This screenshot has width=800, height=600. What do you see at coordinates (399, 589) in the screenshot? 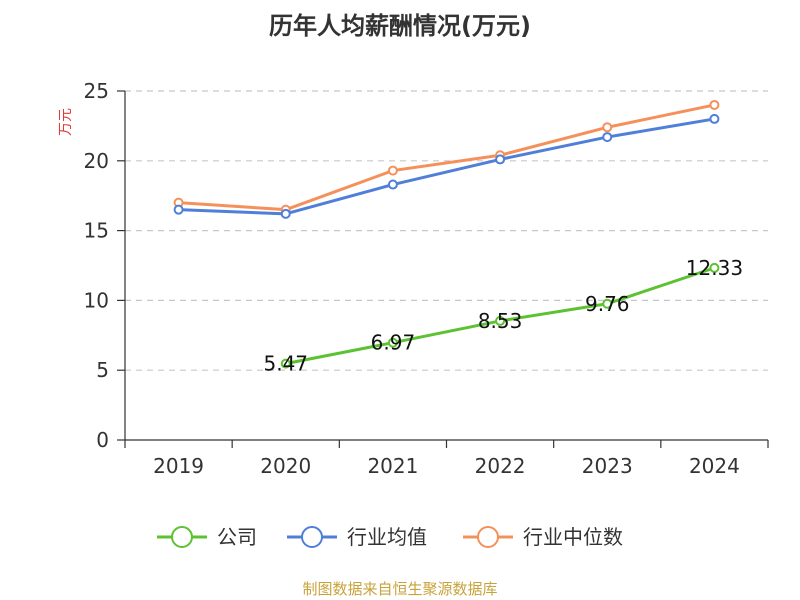
I see `source-note: 制图数据来自恒生聚源数据库` at bounding box center [399, 589].